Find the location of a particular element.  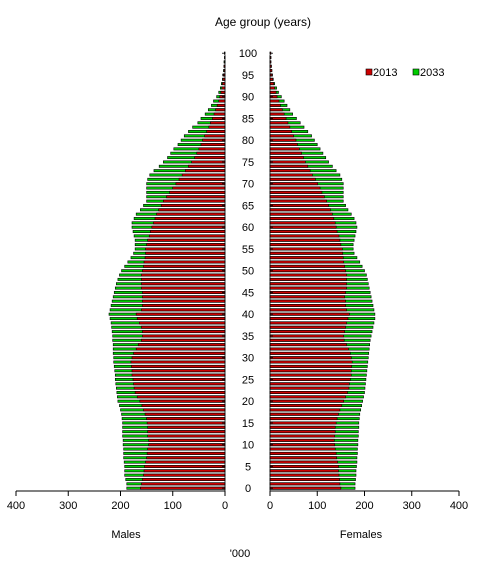

age-tick-75: 75 is located at coordinates (248, 163).